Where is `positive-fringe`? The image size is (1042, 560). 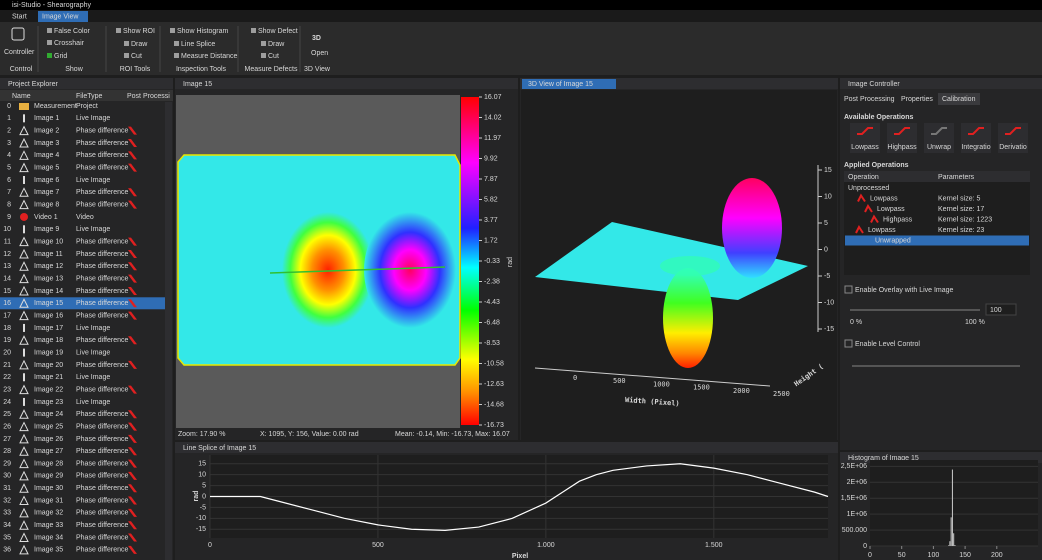 positive-fringe is located at coordinates (410, 270).